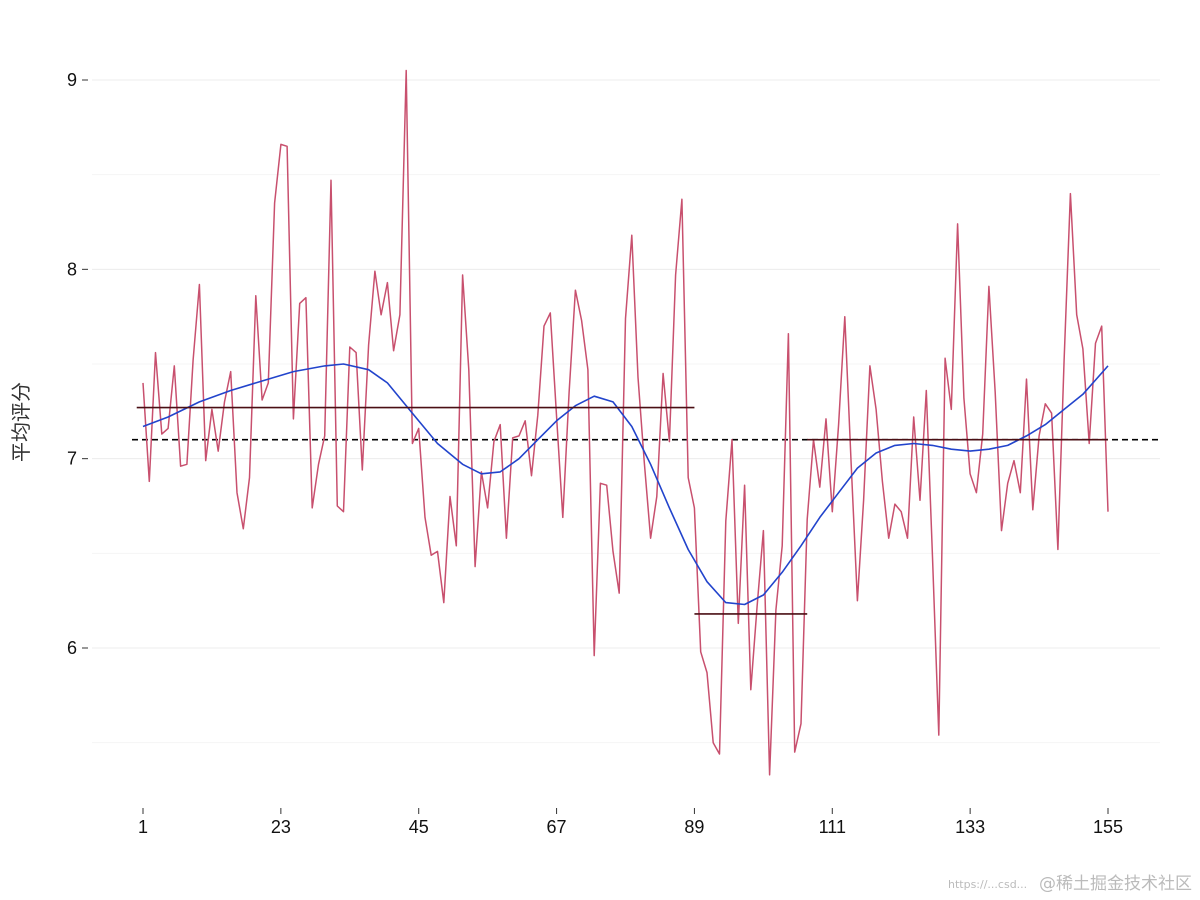 The image size is (1200, 900). What do you see at coordinates (72, 269) in the screenshot?
I see `y-tick-label: 8` at bounding box center [72, 269].